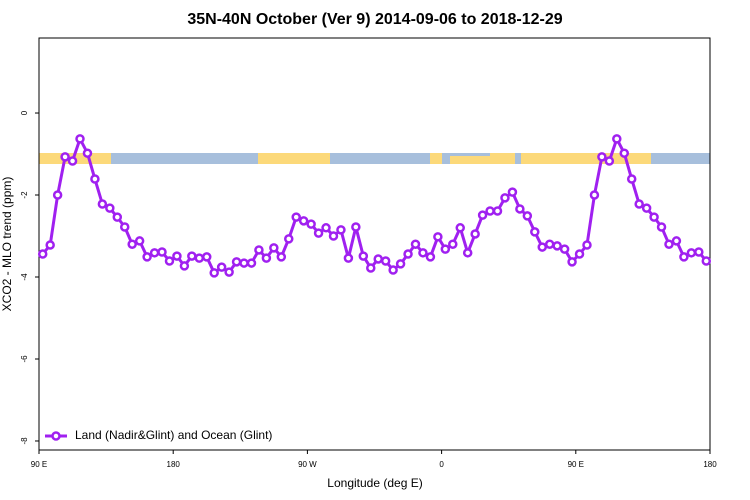 The height and width of the screenshot is (500, 750). I want to click on y-tick-label: 0, so click(24, 112).